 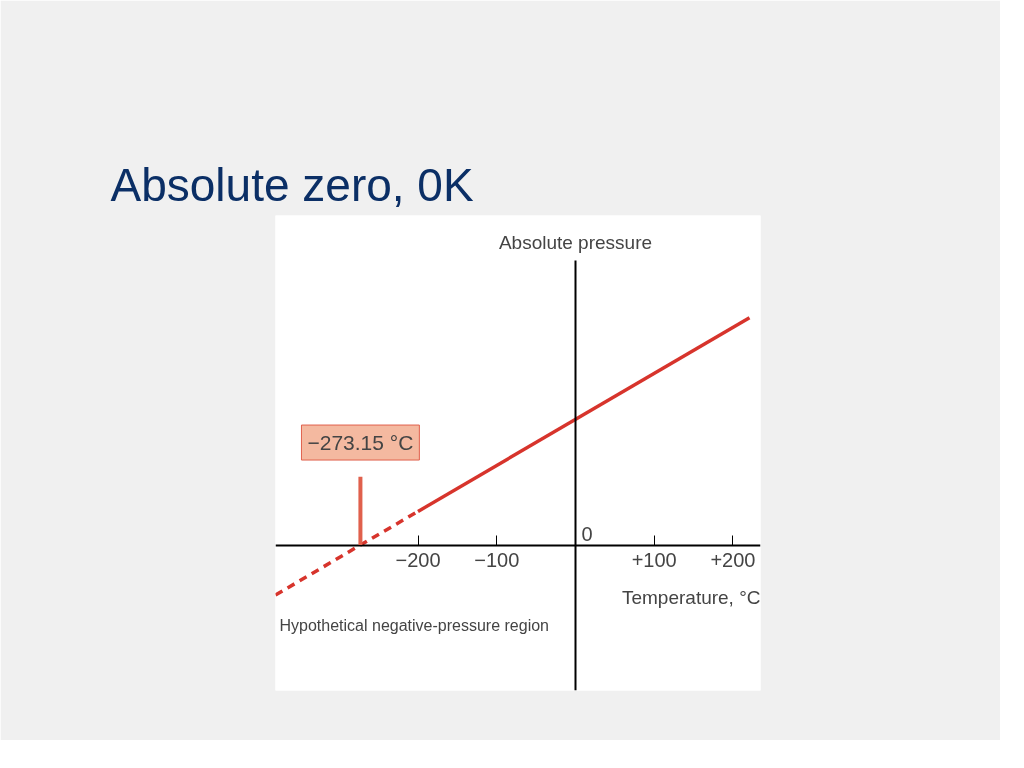 I want to click on x-tick-label: +100, so click(x=654, y=560).